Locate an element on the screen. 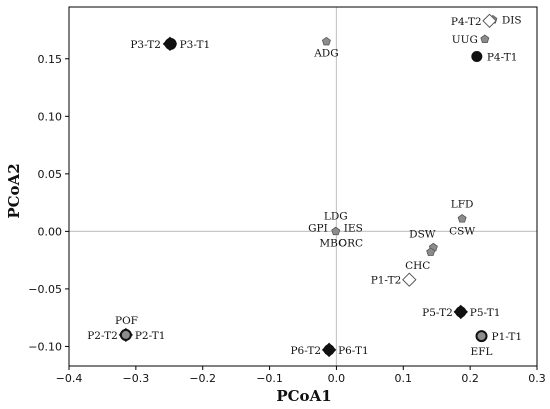 The height and width of the screenshot is (409, 550). point-label: DIS is located at coordinates (512, 21).